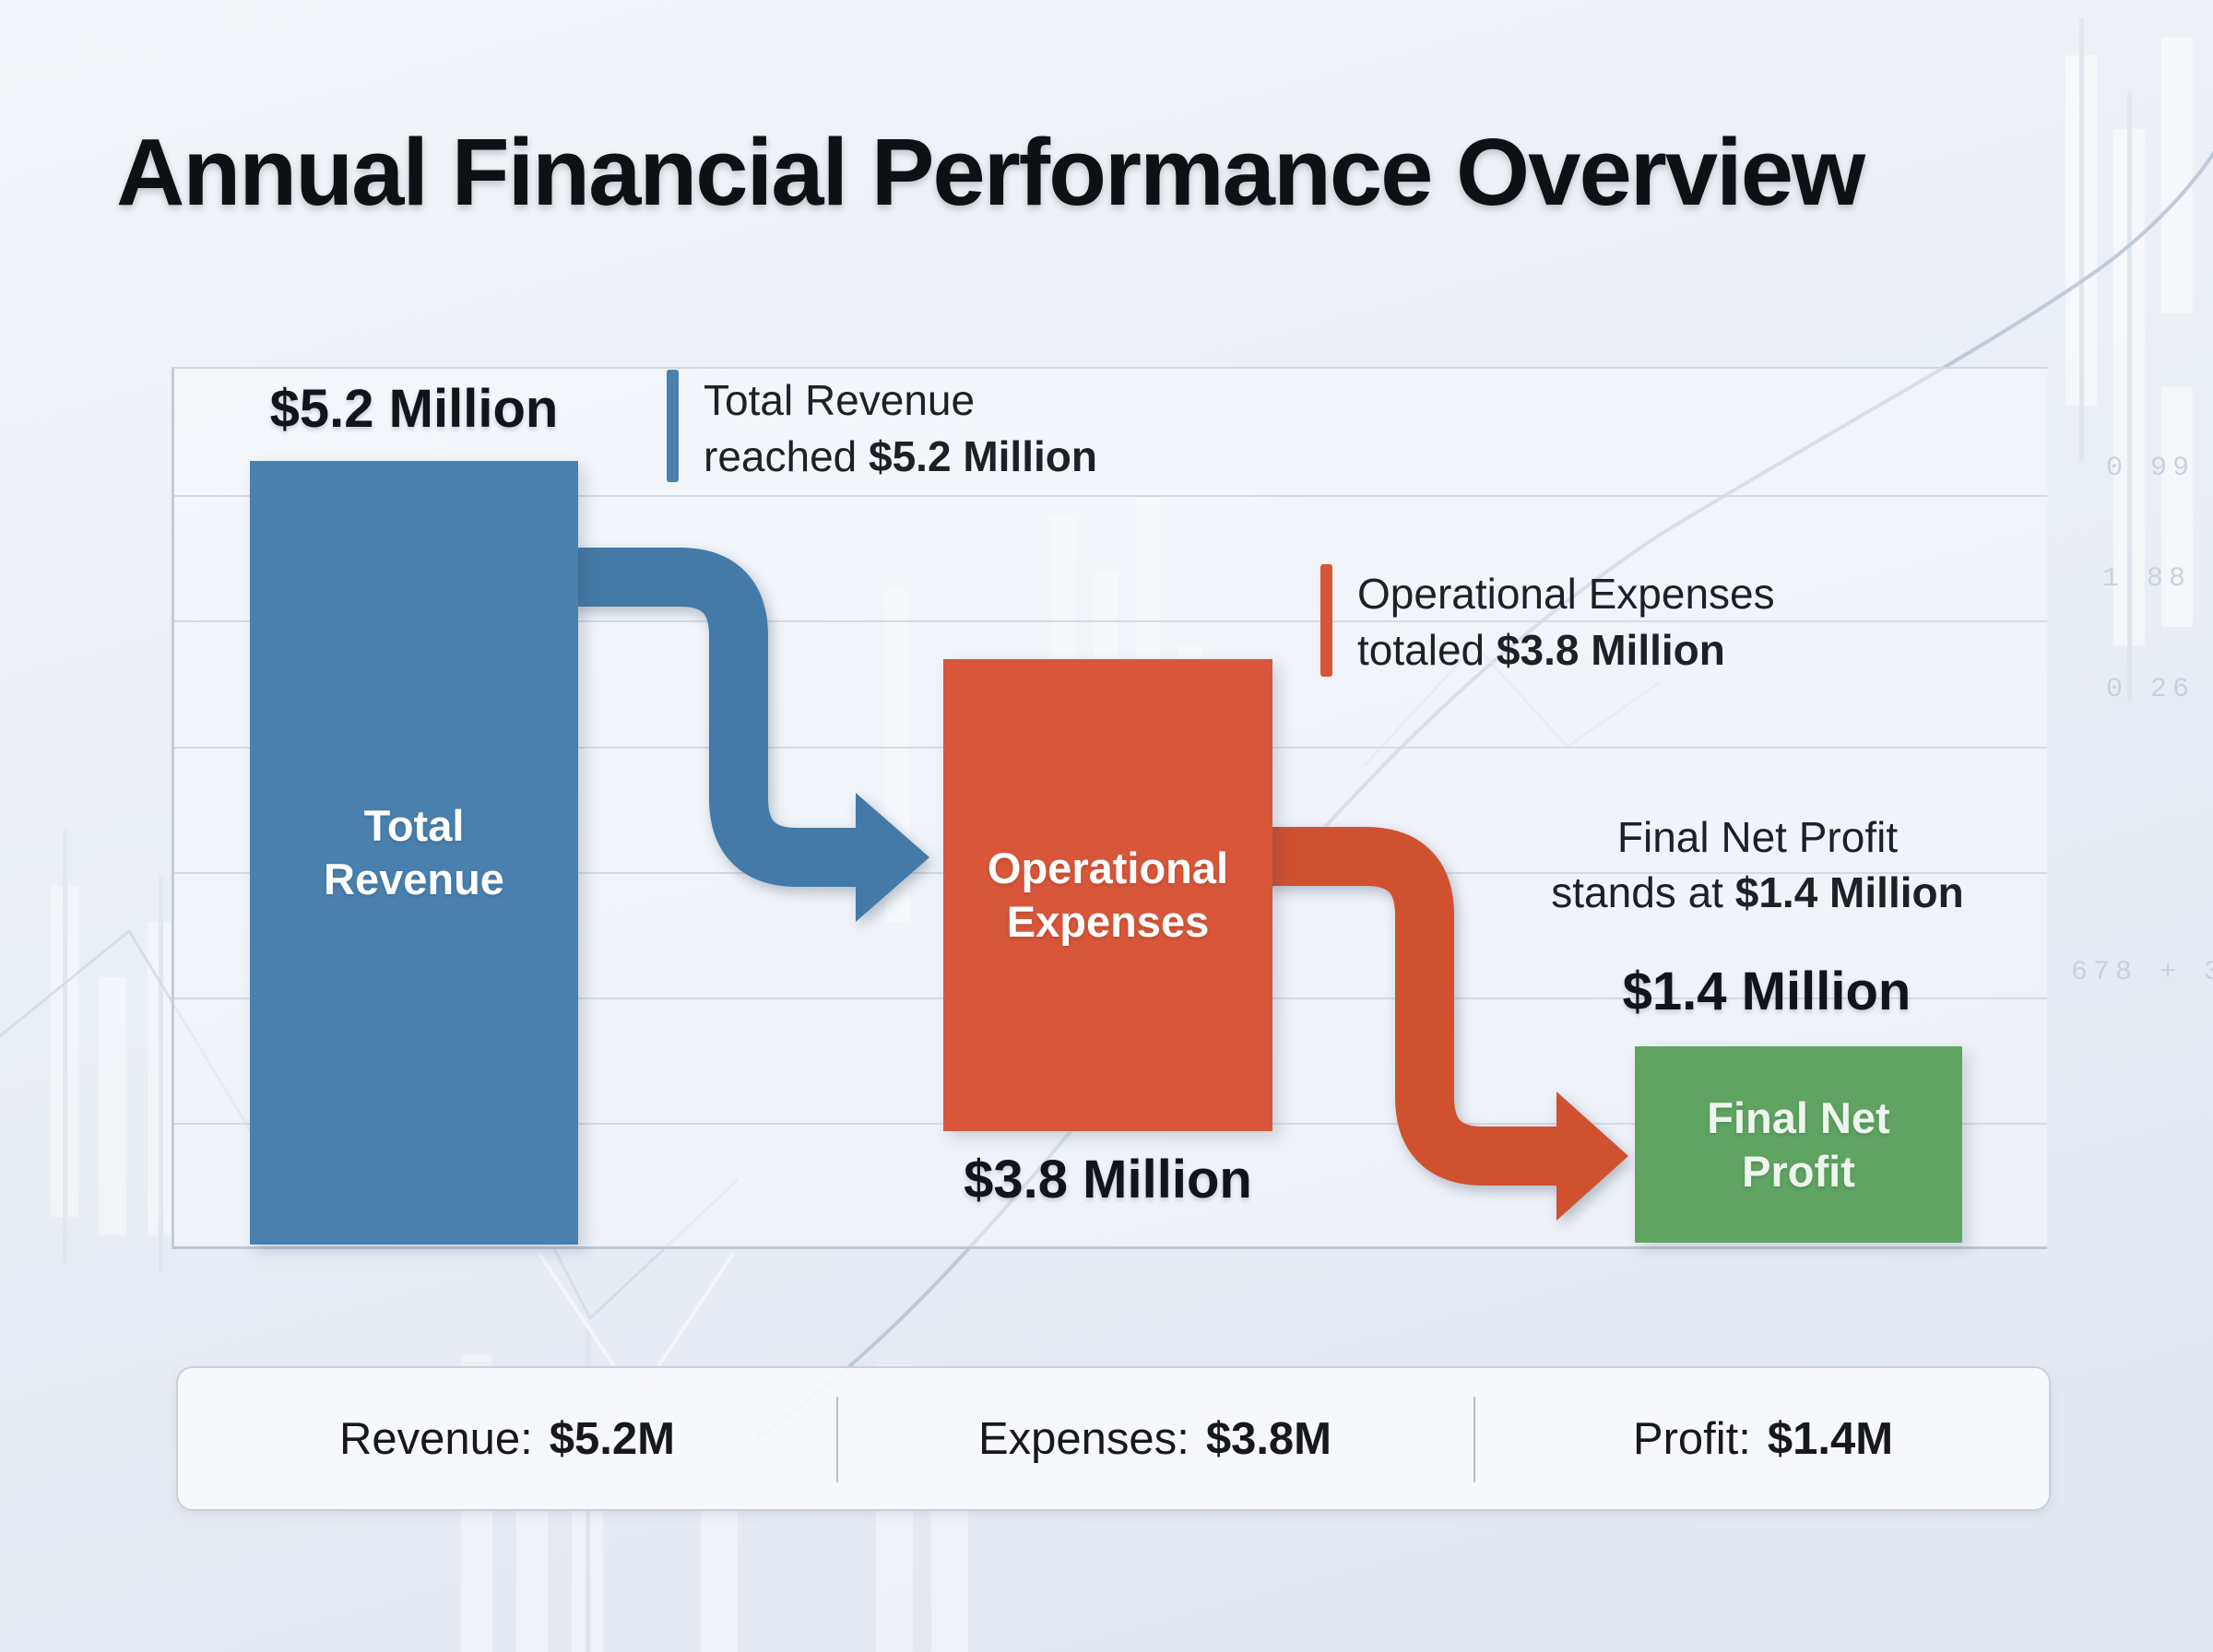  I want to click on revenue-callout-tick, so click(673, 426).